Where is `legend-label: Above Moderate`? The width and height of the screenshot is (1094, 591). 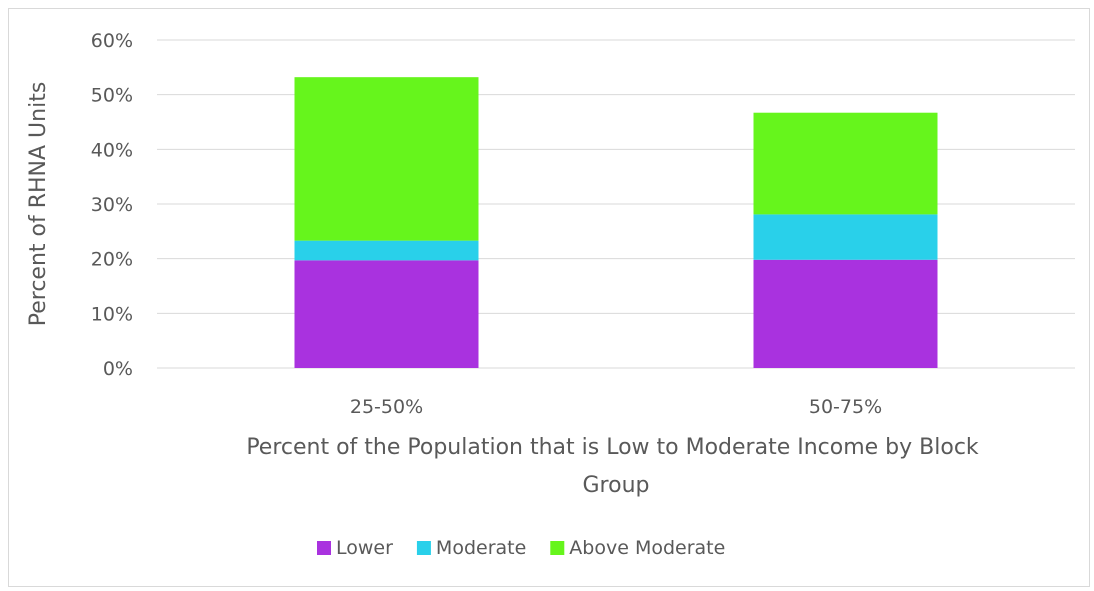 legend-label: Above Moderate is located at coordinates (647, 548).